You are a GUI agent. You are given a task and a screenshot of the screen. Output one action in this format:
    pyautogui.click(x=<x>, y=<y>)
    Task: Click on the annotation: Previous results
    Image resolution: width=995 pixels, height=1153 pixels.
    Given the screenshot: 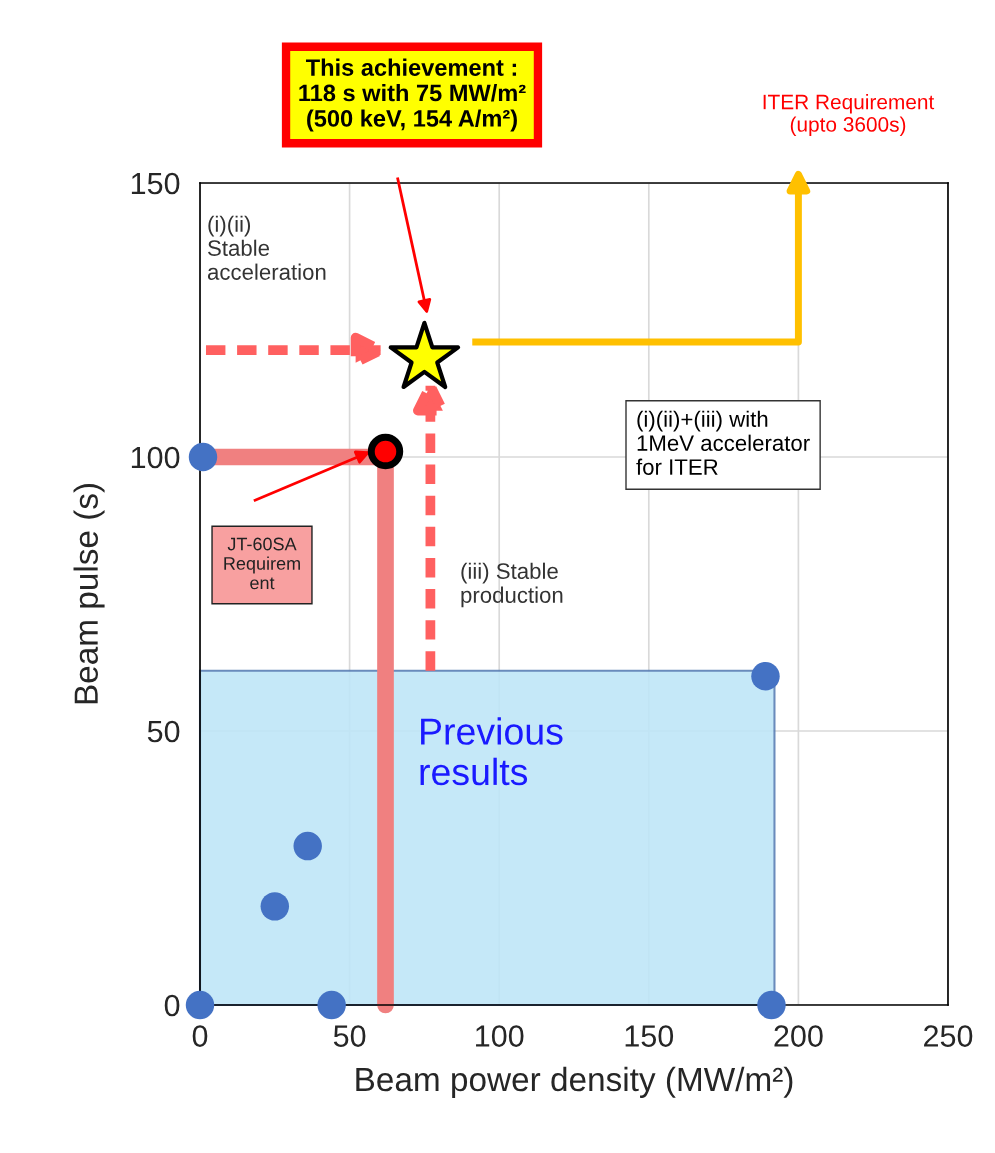 What is the action you would take?
    pyautogui.click(x=491, y=751)
    